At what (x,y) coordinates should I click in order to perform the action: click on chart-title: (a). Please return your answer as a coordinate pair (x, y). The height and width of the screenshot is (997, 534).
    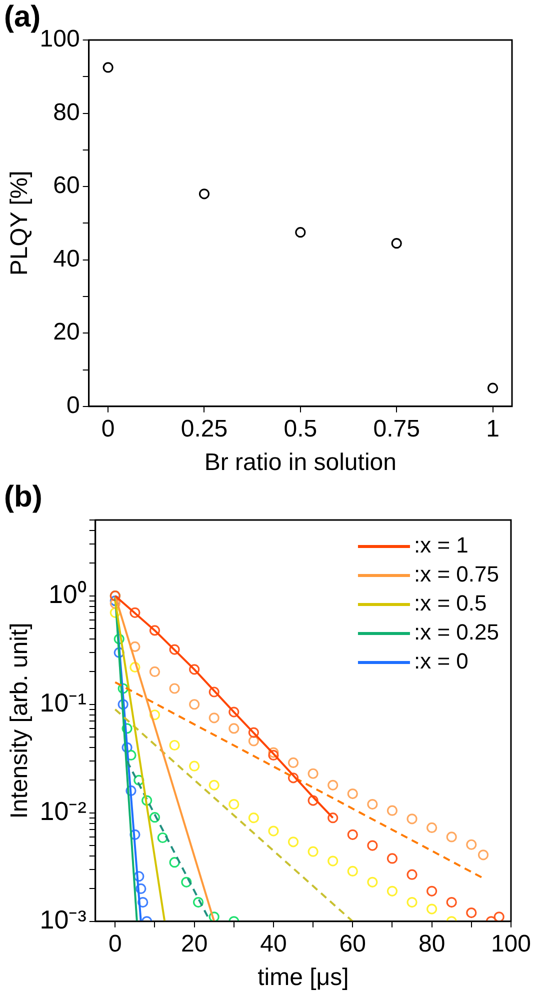
    Looking at the image, I should click on (22, 17).